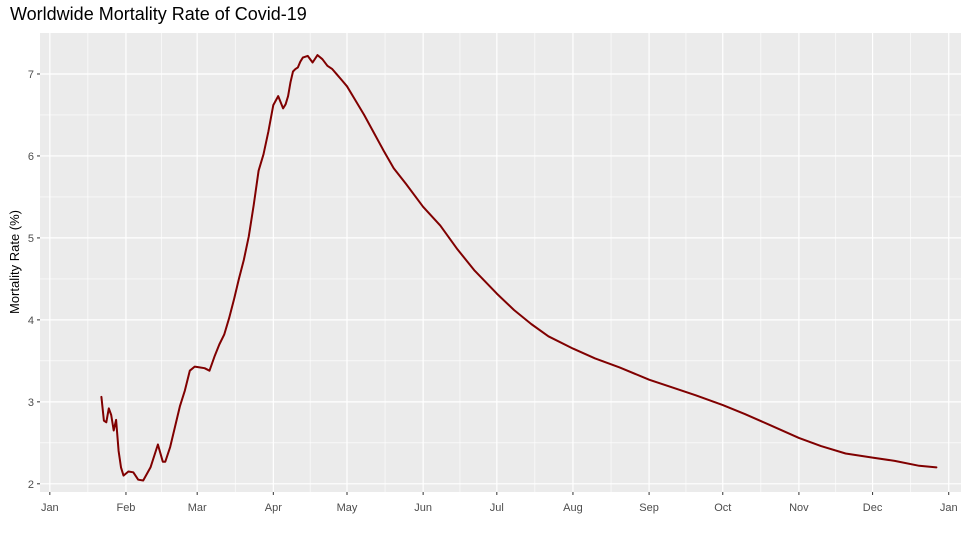 The width and height of the screenshot is (968, 538). What do you see at coordinates (347, 508) in the screenshot?
I see `x-tick-label: May` at bounding box center [347, 508].